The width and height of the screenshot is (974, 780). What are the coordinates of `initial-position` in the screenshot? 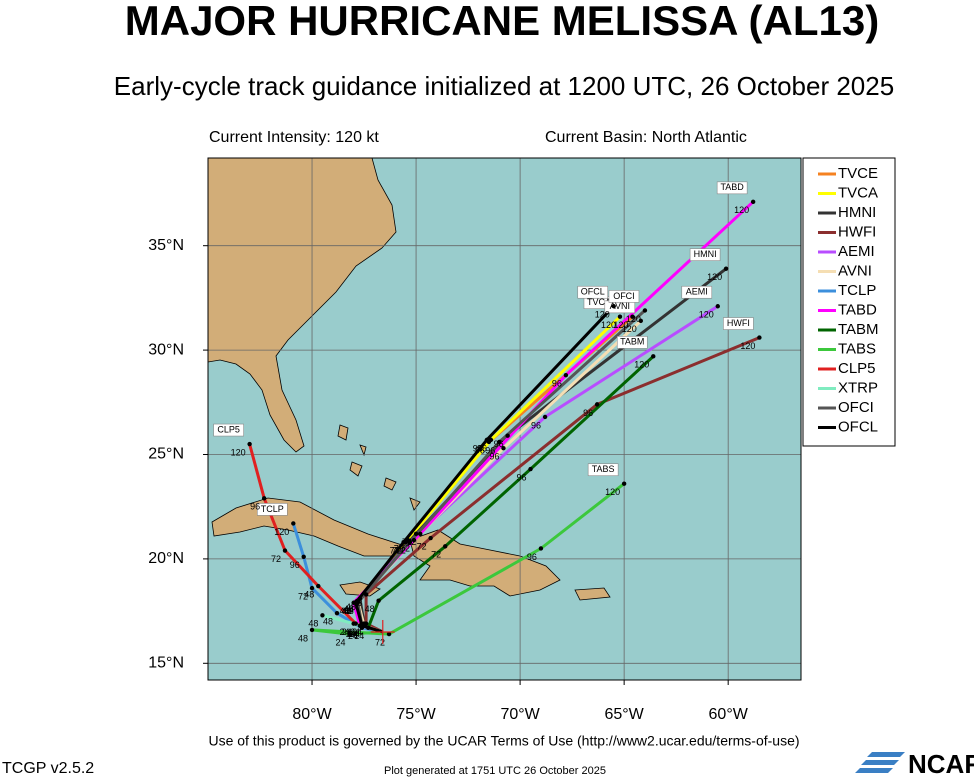 It's located at (382, 631).